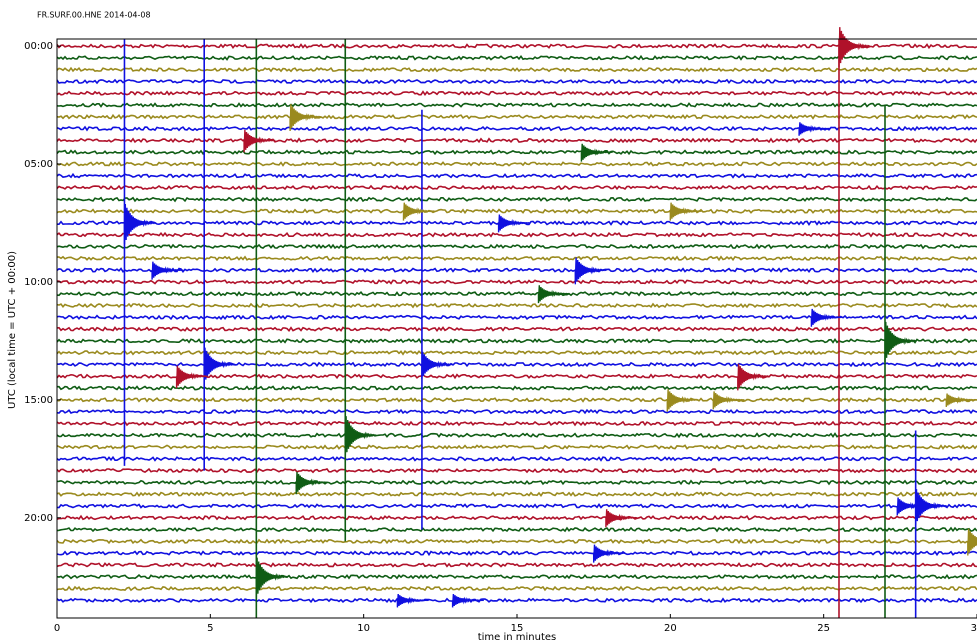 Image resolution: width=977 pixels, height=643 pixels. Describe the element at coordinates (12, 330) in the screenshot. I see `y-axis-label: UTC (local time = UTC + 00:00)` at that location.